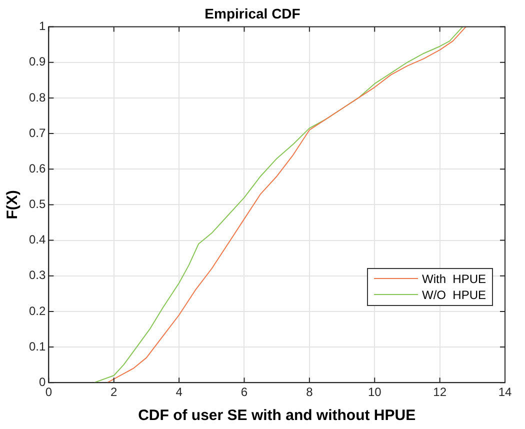 The image size is (525, 429). What do you see at coordinates (37, 346) in the screenshot?
I see `y-tick-label: 0.1` at bounding box center [37, 346].